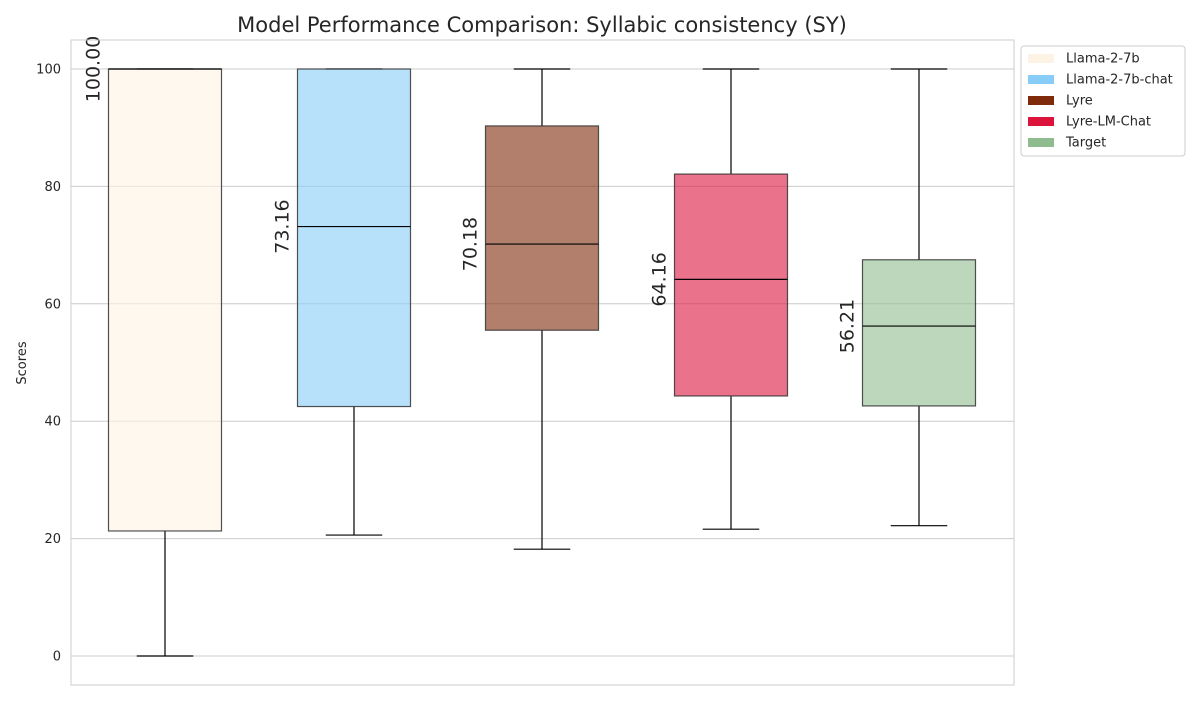  I want to click on median-value-label: 64.16, so click(660, 279).